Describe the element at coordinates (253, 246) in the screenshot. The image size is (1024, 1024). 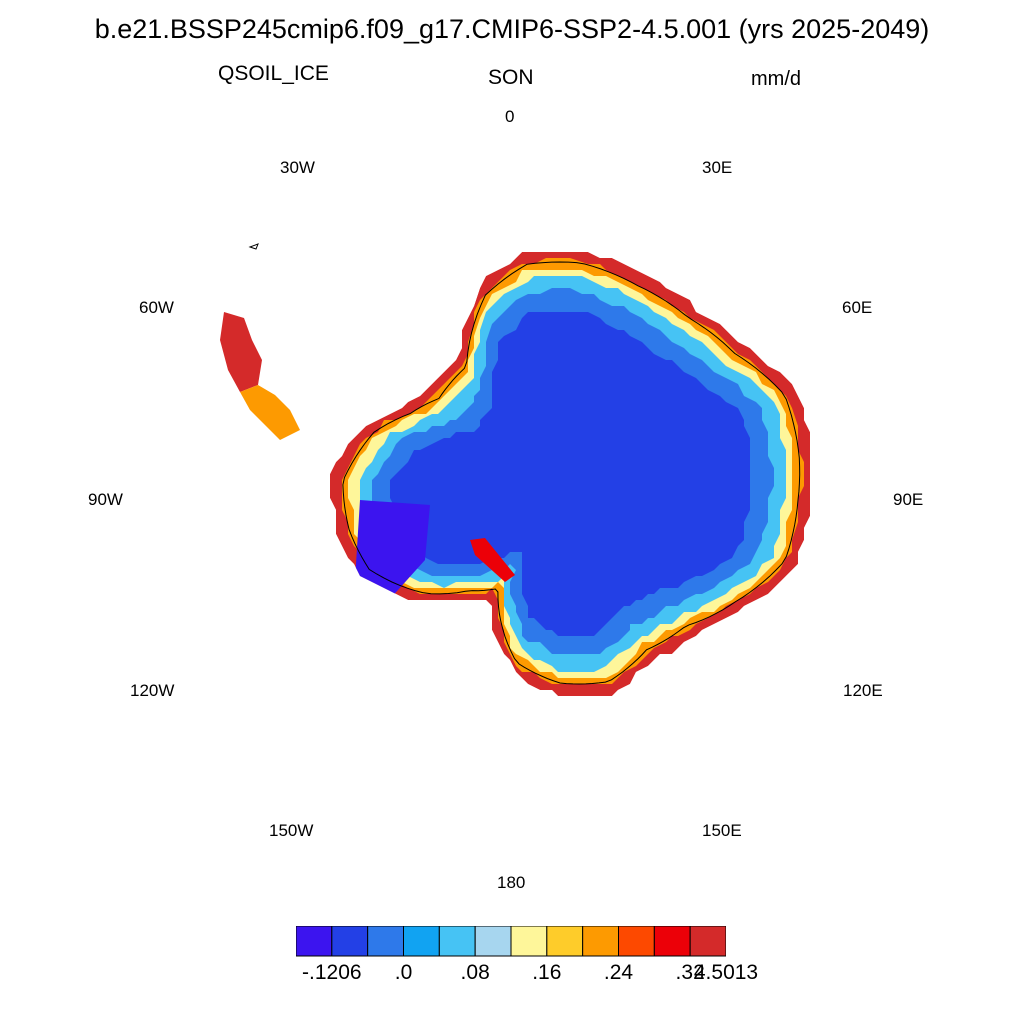
I see `small-island` at that location.